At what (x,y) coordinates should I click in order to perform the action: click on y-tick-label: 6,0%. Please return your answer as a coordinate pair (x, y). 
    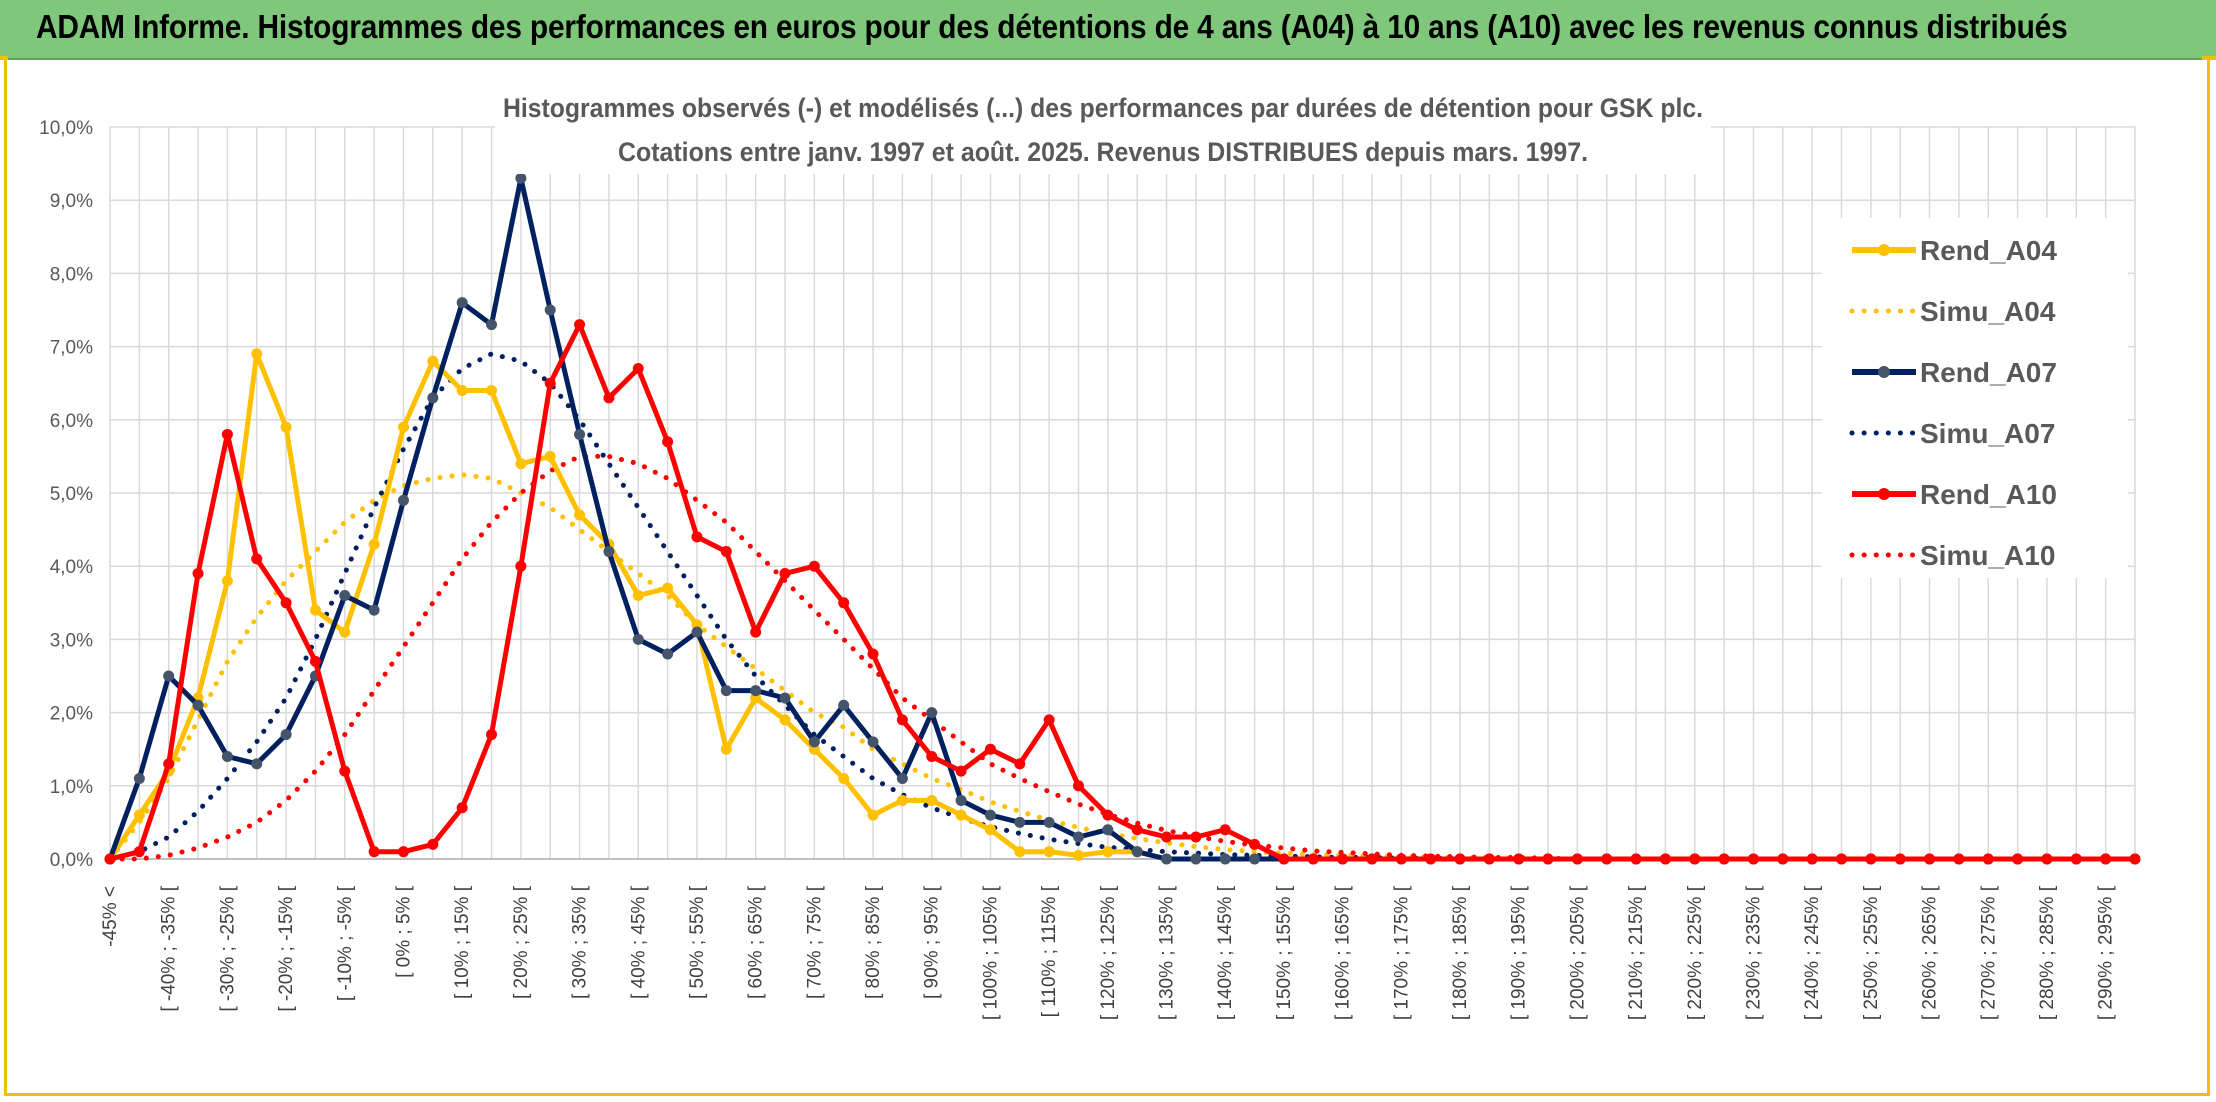
    Looking at the image, I should click on (71, 421).